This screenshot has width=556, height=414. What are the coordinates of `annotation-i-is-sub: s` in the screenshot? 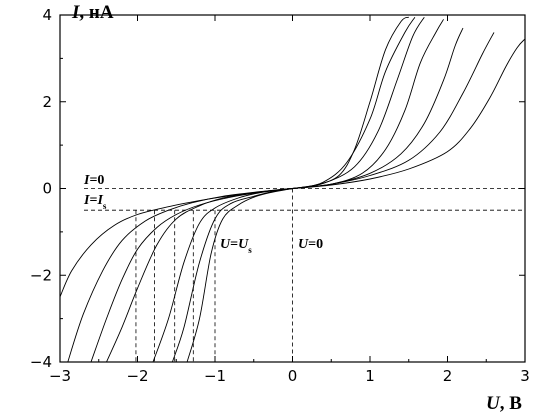 It's located at (105, 206).